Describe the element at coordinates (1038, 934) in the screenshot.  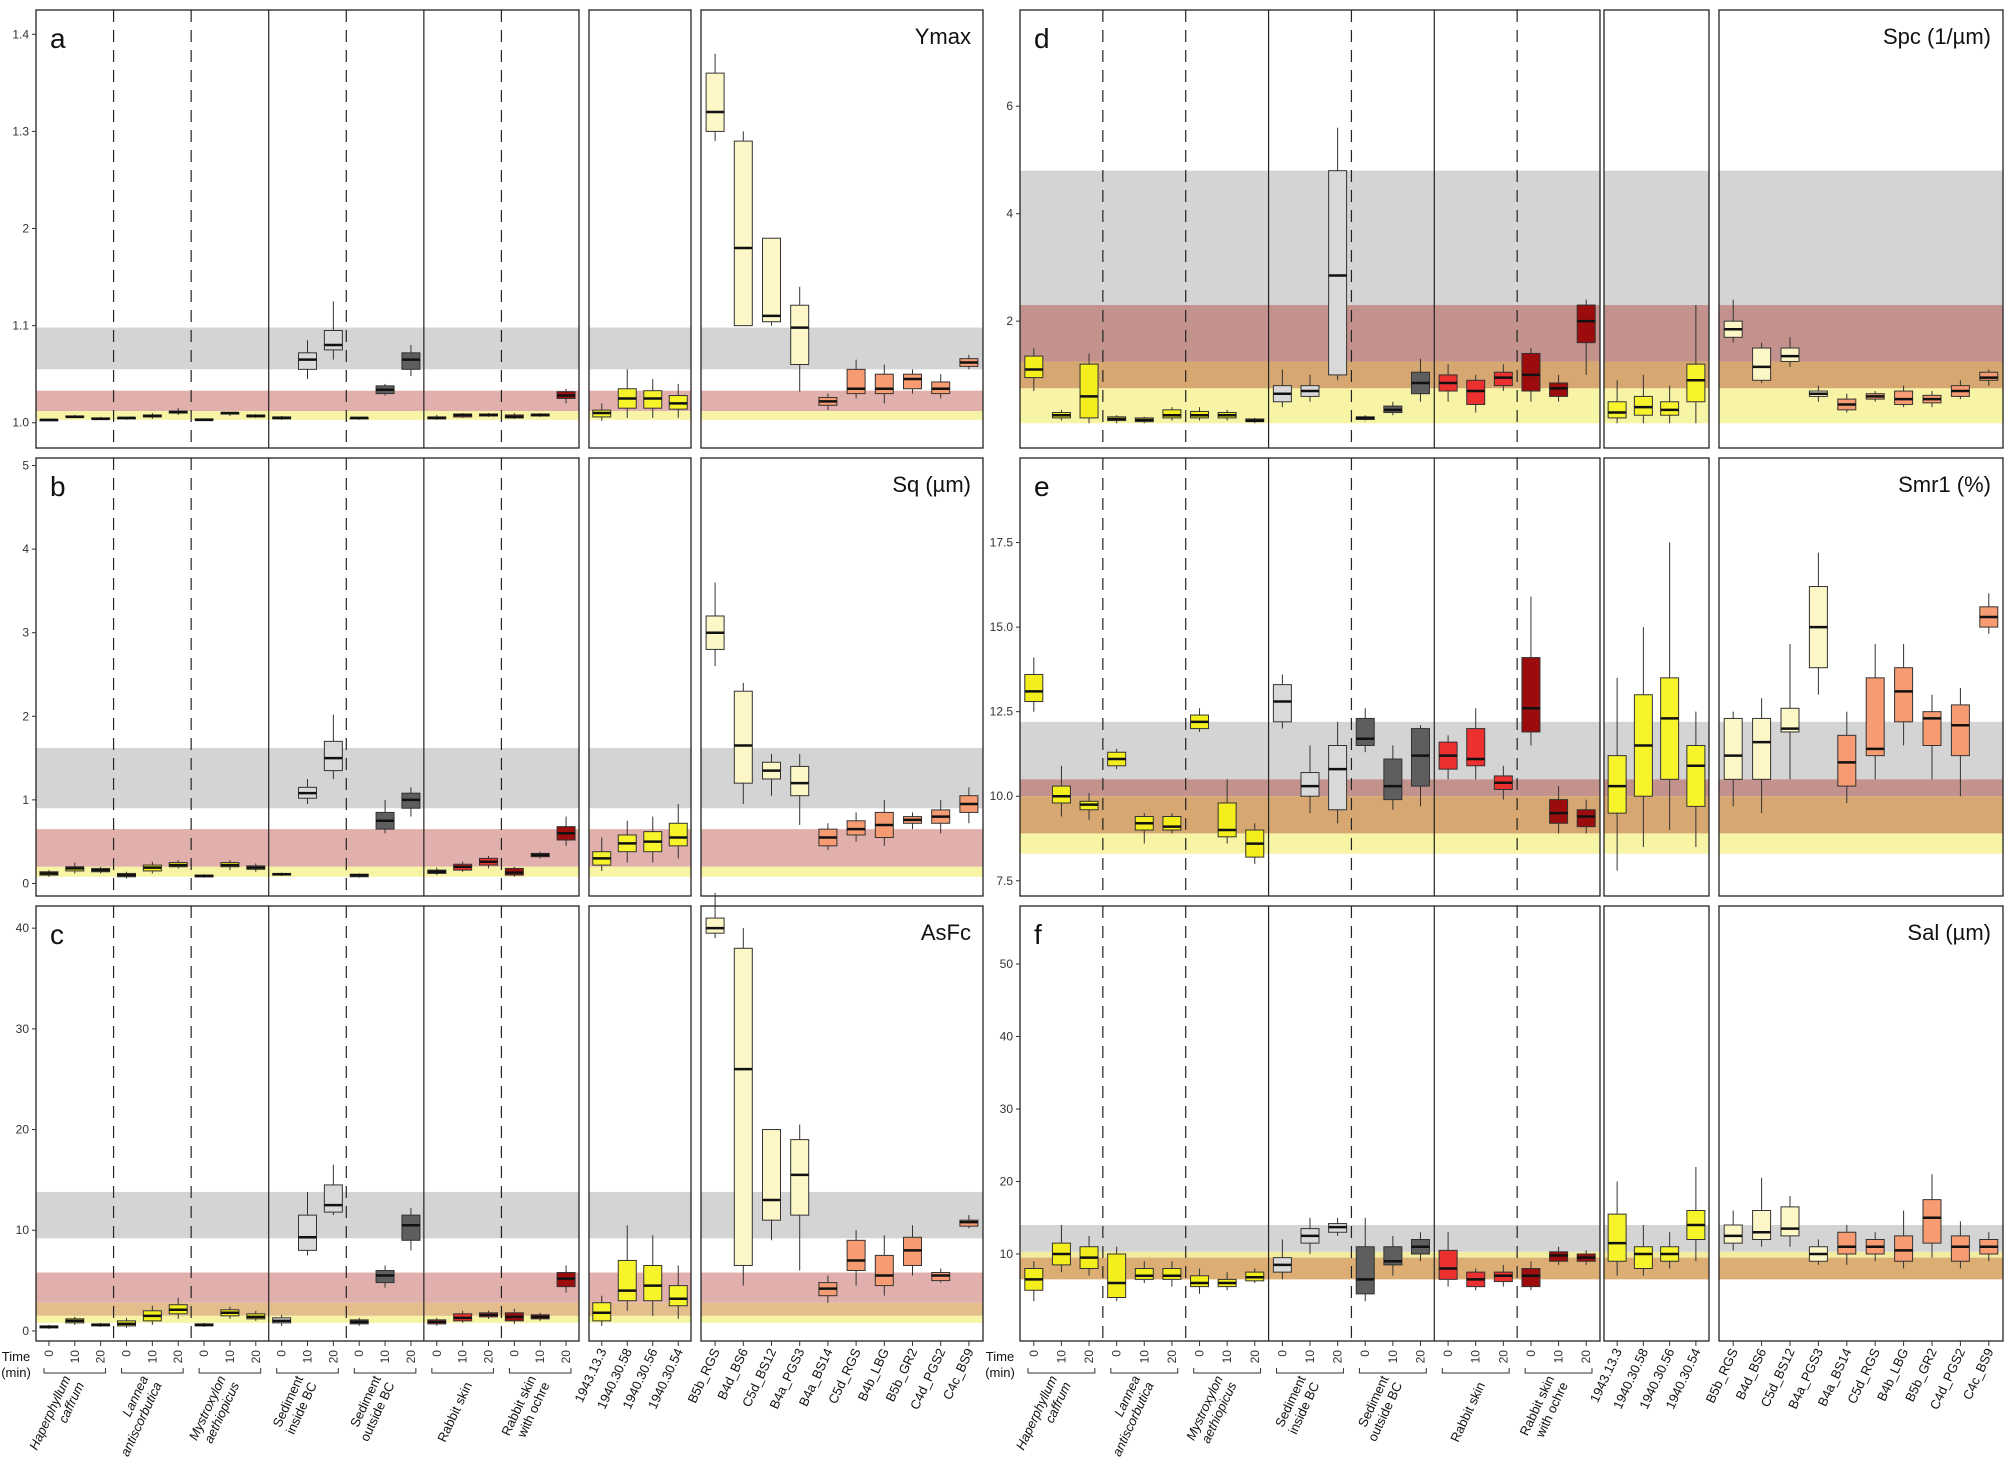
I see `panel-letter: f` at that location.